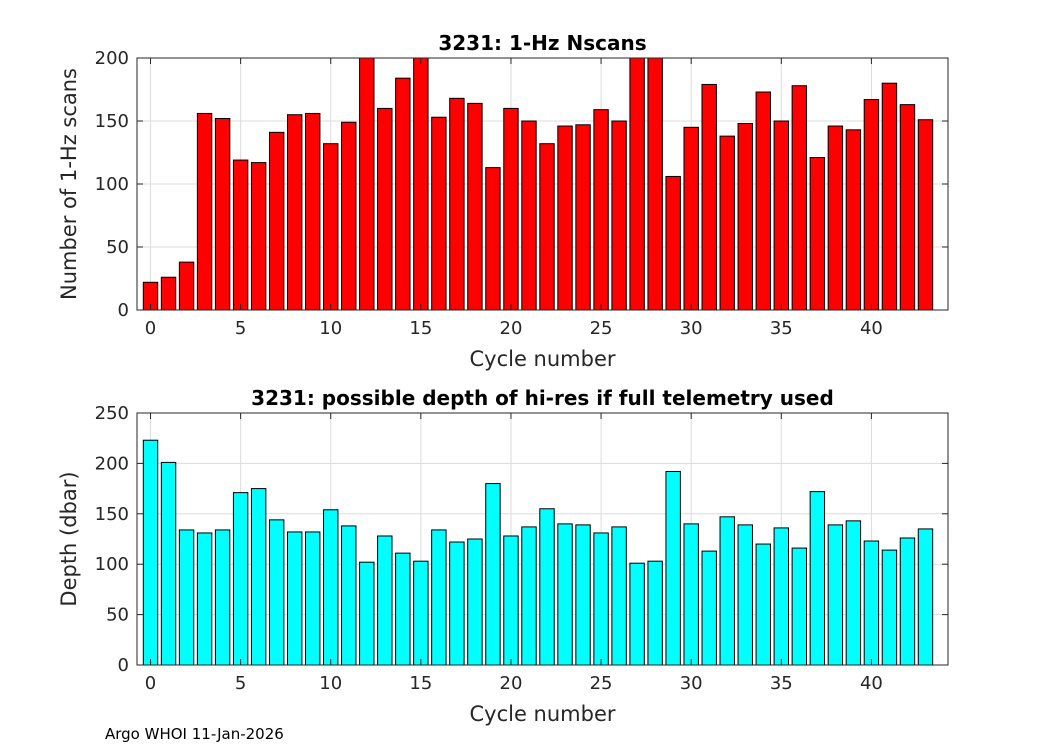  What do you see at coordinates (542, 714) in the screenshot?
I see `chart2-x-axis-label: Cycle number` at bounding box center [542, 714].